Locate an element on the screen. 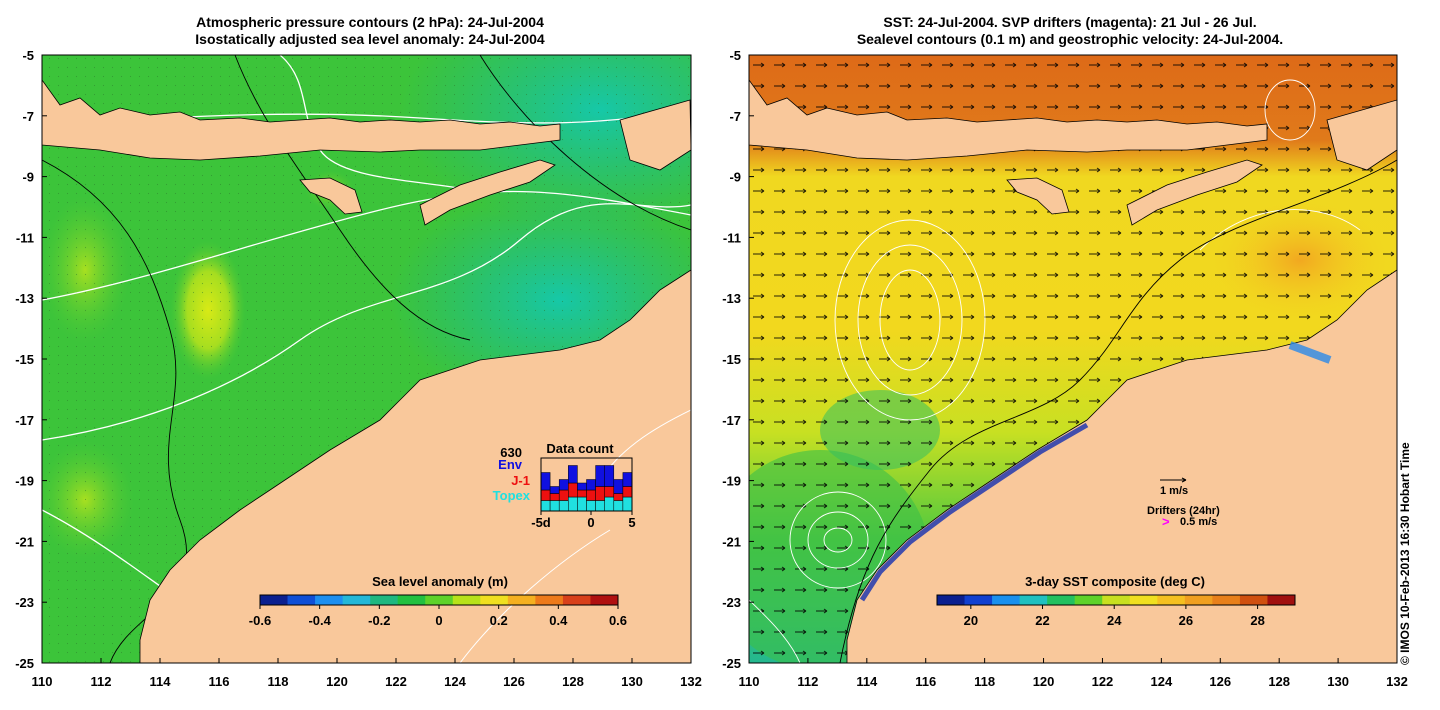 The width and height of the screenshot is (1440, 710). right-colorbar-ticks: 20 22 24 26 28 is located at coordinates (1114, 616).